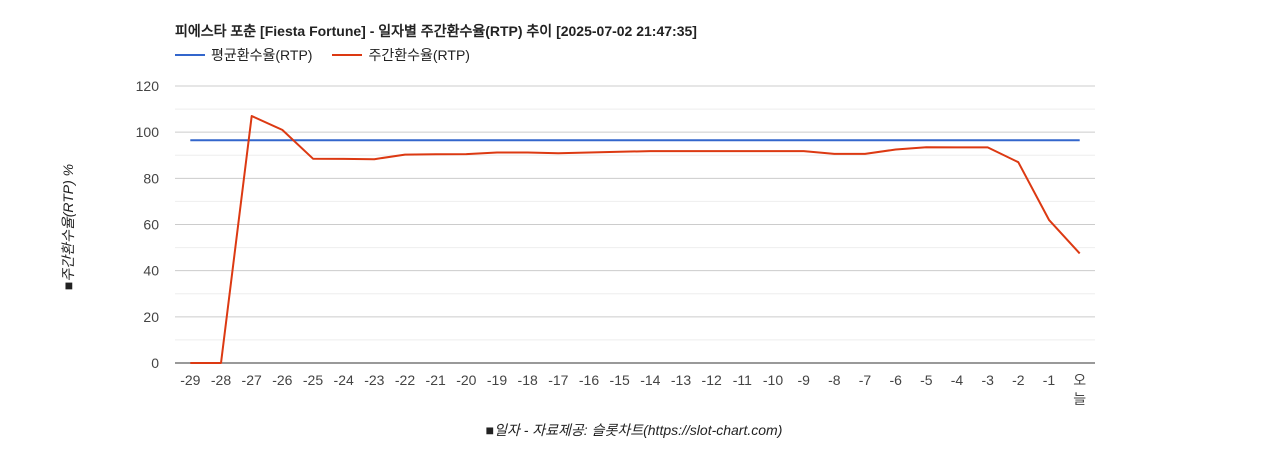 The image size is (1268, 450). What do you see at coordinates (313, 380) in the screenshot?
I see `x-tick-label: -25` at bounding box center [313, 380].